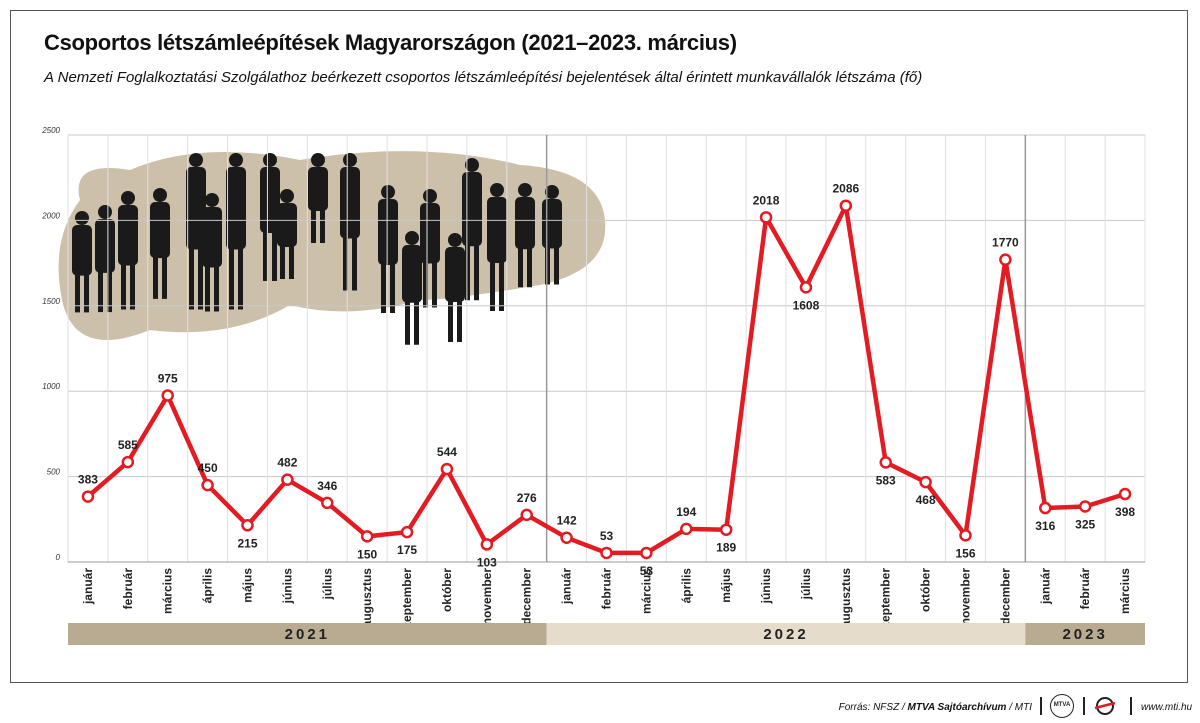 Image resolution: width=1200 pixels, height=723 pixels. I want to click on mti-logo-icon, so click(1105, 706).